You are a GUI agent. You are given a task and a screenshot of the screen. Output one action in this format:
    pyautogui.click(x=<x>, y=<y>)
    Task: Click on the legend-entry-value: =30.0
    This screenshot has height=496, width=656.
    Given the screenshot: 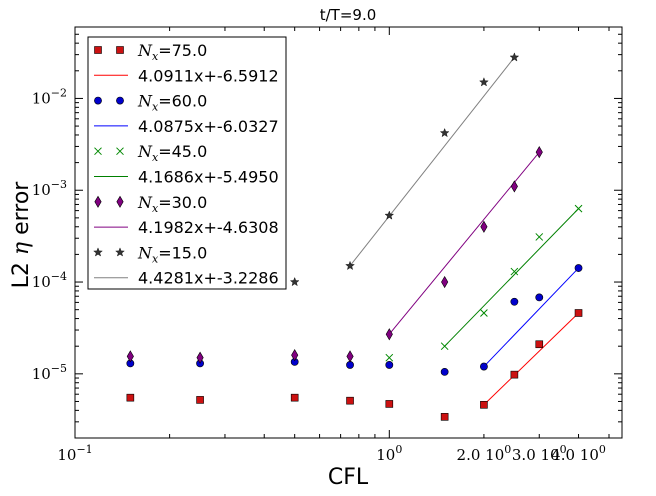 What is the action you would take?
    pyautogui.click(x=182, y=202)
    